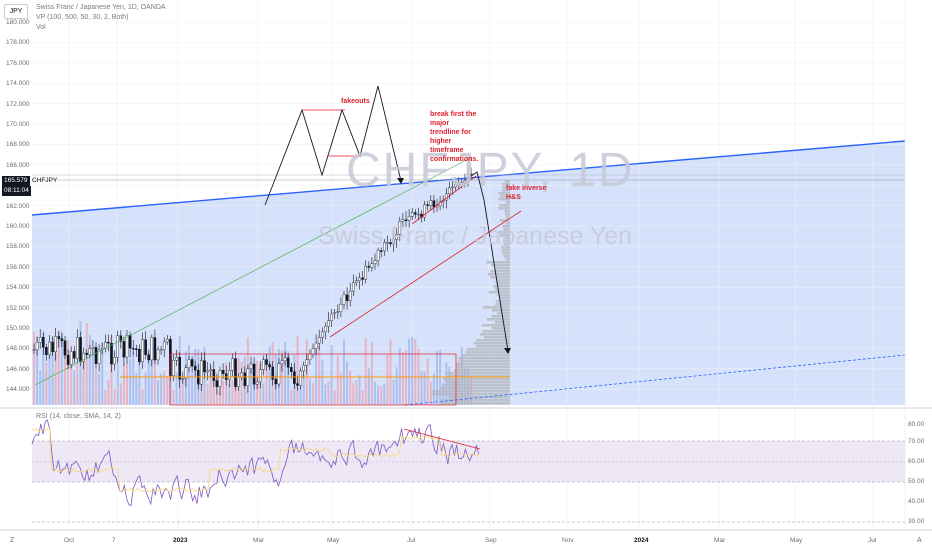 The height and width of the screenshot is (550, 932). Describe the element at coordinates (18, 328) in the screenshot. I see `price-tick: 150.000` at that location.